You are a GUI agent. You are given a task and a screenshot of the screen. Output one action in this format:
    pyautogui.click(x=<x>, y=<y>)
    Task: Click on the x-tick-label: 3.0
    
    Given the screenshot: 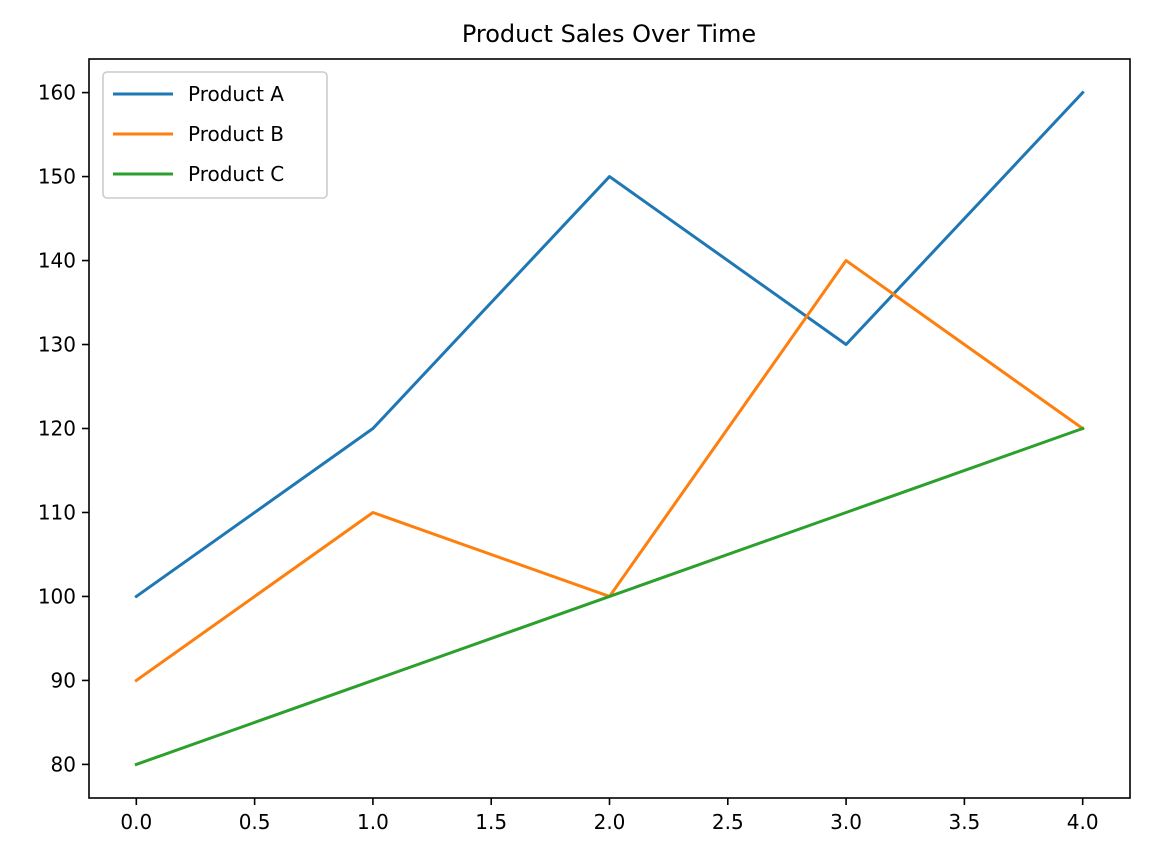 What is the action you would take?
    pyautogui.click(x=846, y=822)
    